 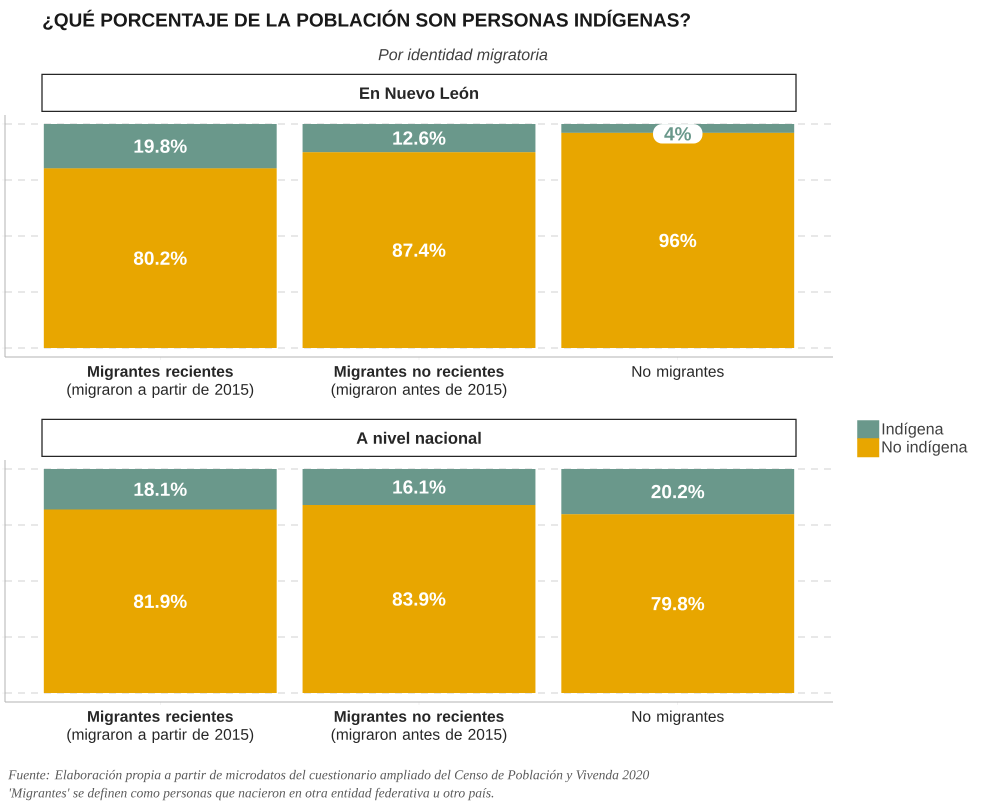 I want to click on data-label: 16.1%, so click(x=419, y=487).